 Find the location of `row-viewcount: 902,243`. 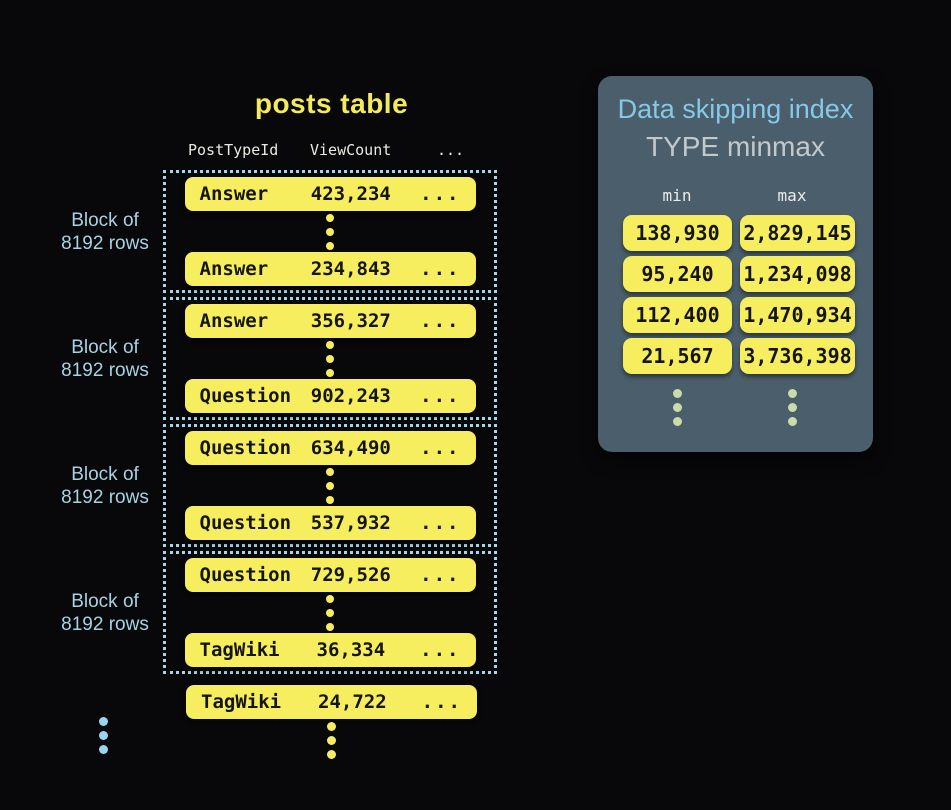

row-viewcount: 902,243 is located at coordinates (350, 396).